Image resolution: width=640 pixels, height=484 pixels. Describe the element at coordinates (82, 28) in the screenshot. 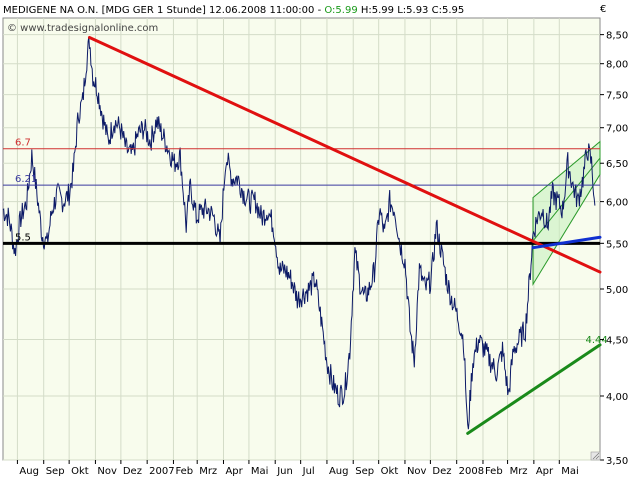

I see `watermark: © www.tradesignalonline.com` at that location.